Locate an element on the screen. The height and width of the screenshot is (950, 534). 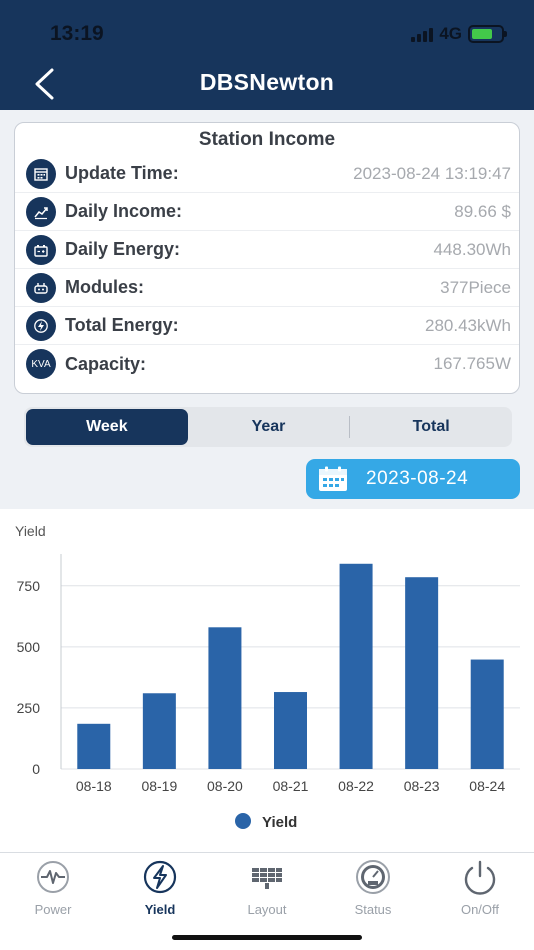
info-value: 167.765W is located at coordinates (472, 363).